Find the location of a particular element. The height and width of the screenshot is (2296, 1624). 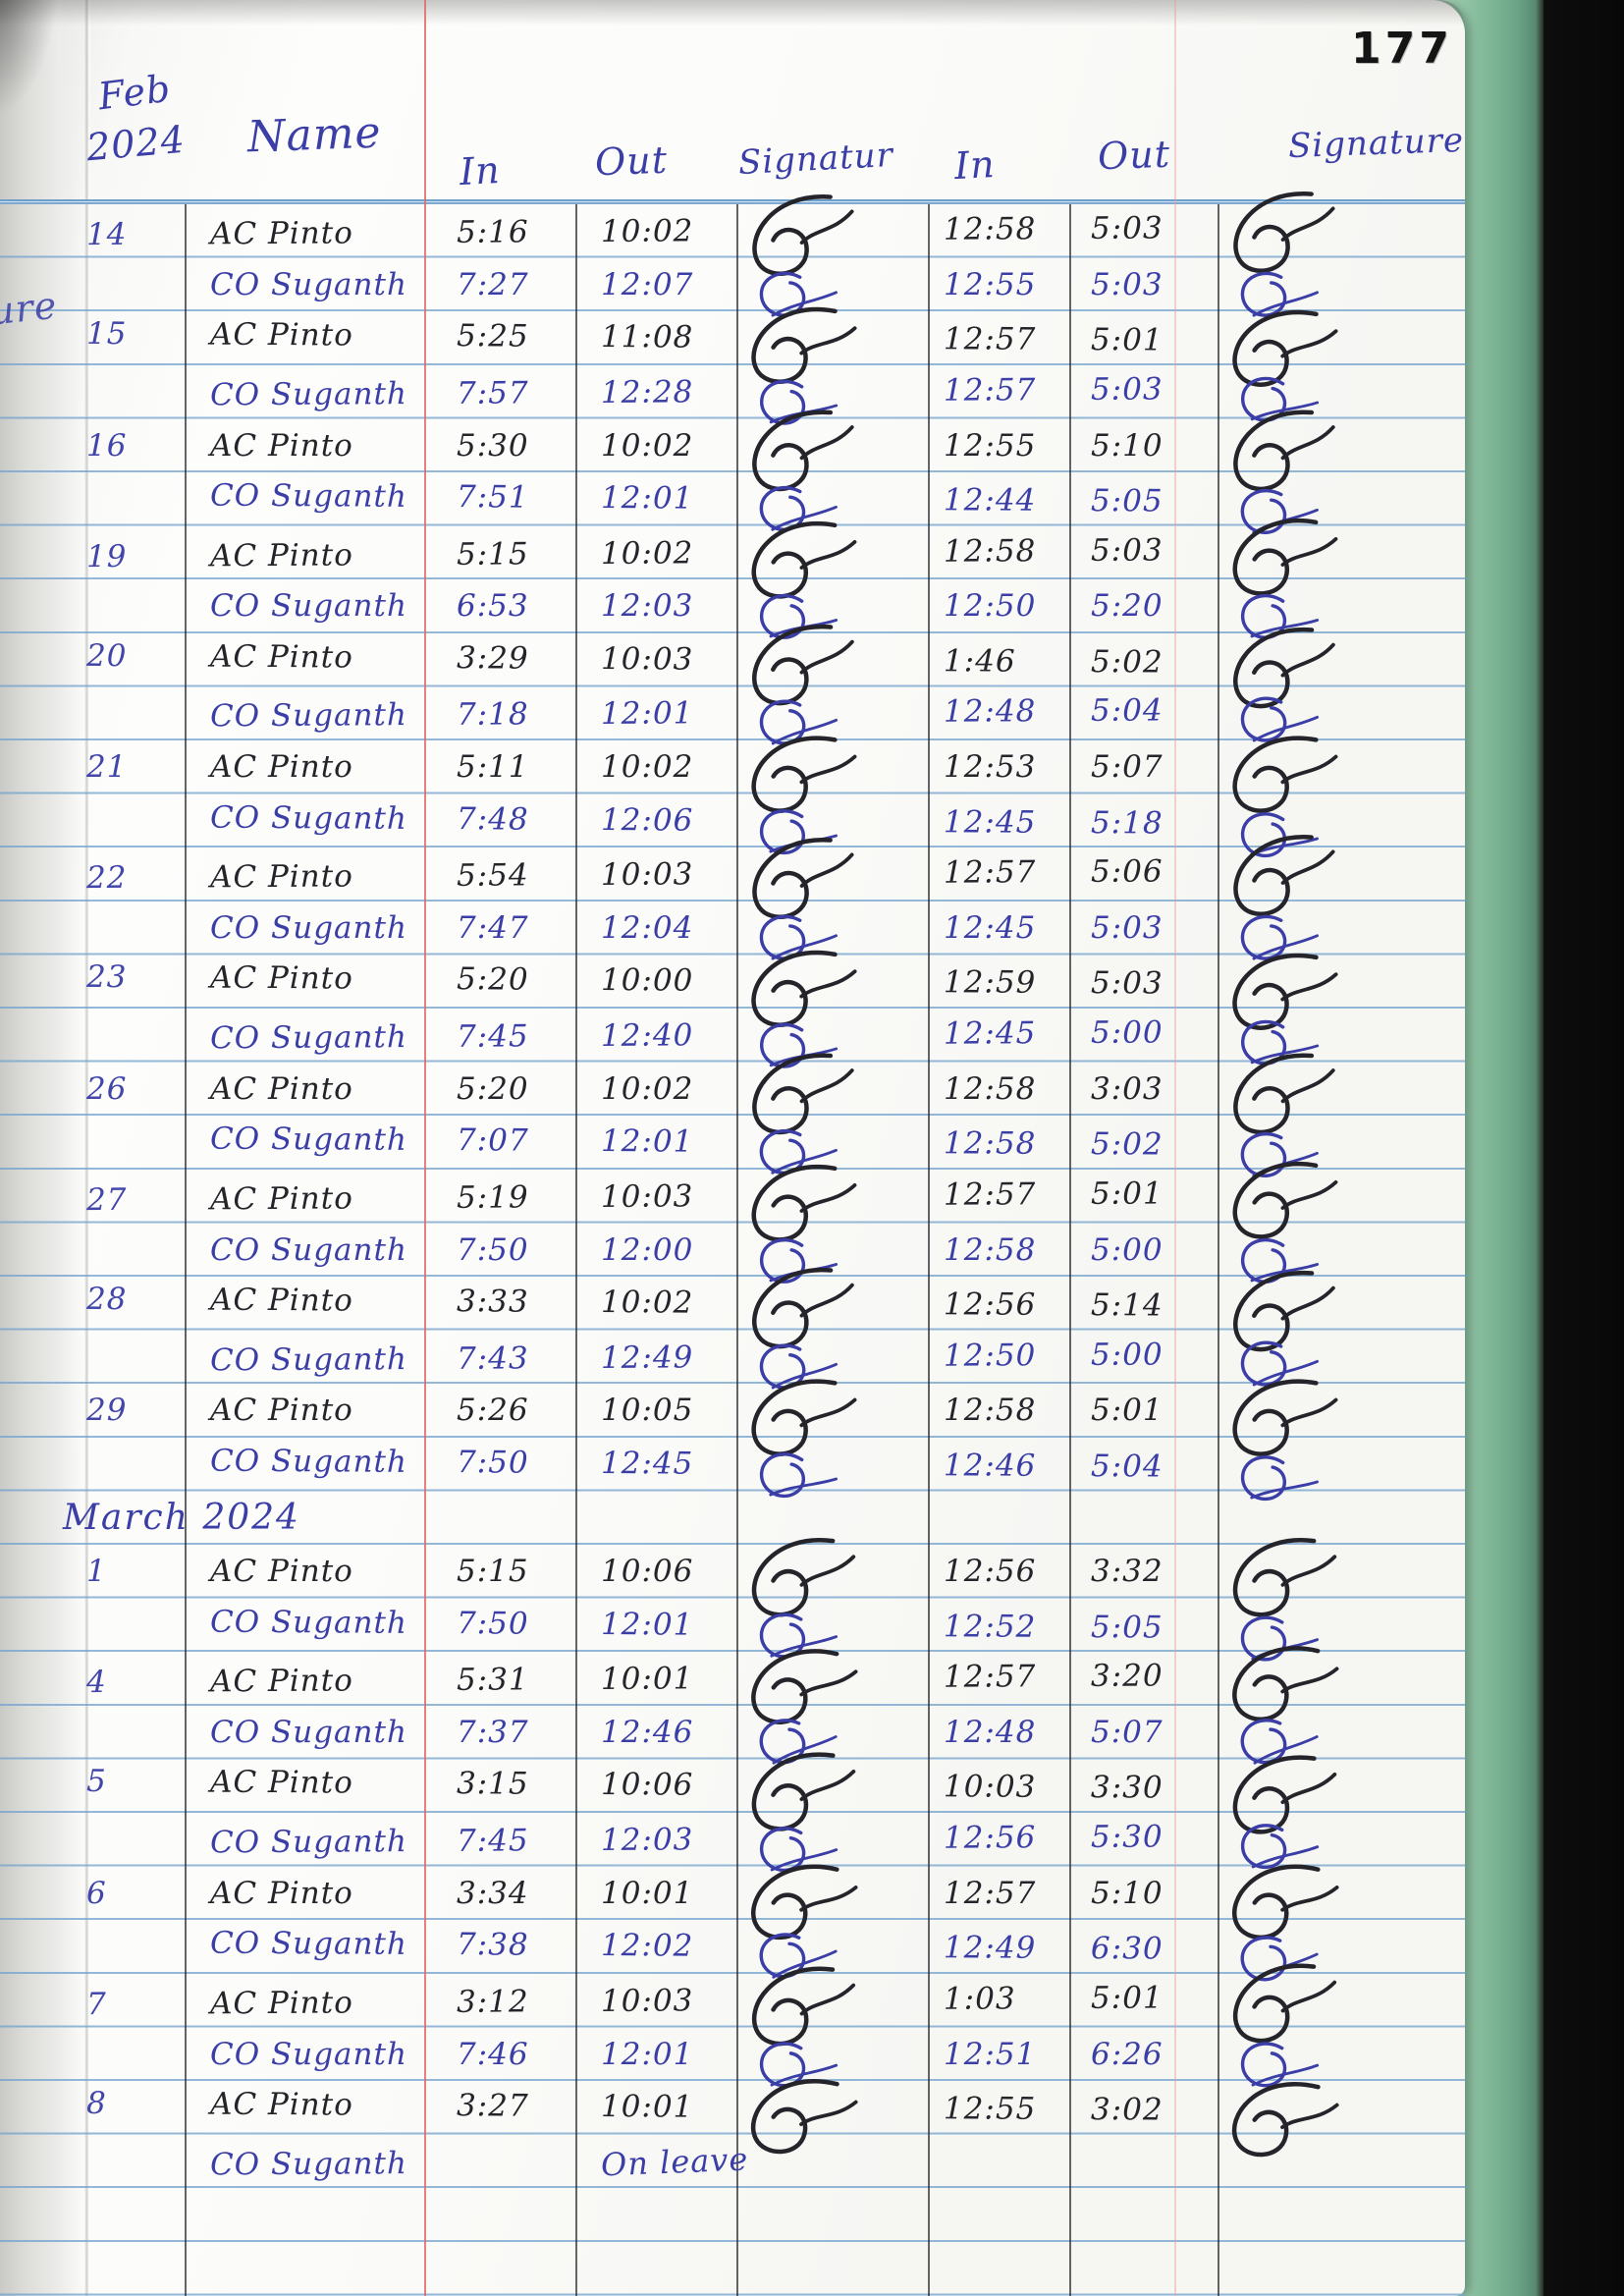

binding-shadow is located at coordinates (29, 59).